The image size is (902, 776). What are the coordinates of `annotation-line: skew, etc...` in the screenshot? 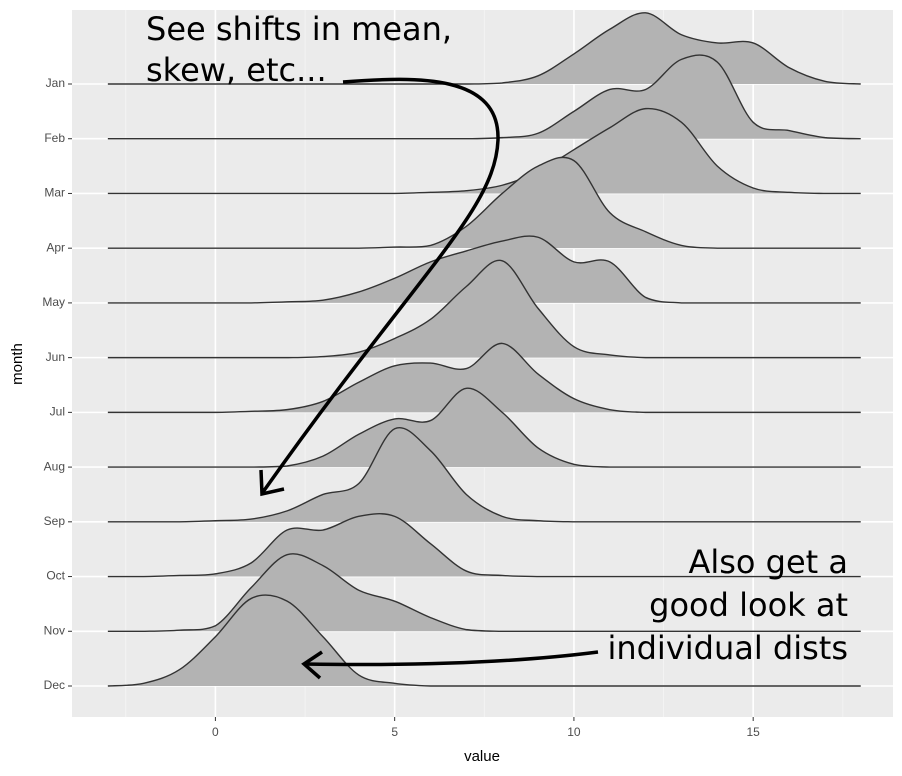 It's located at (236, 70).